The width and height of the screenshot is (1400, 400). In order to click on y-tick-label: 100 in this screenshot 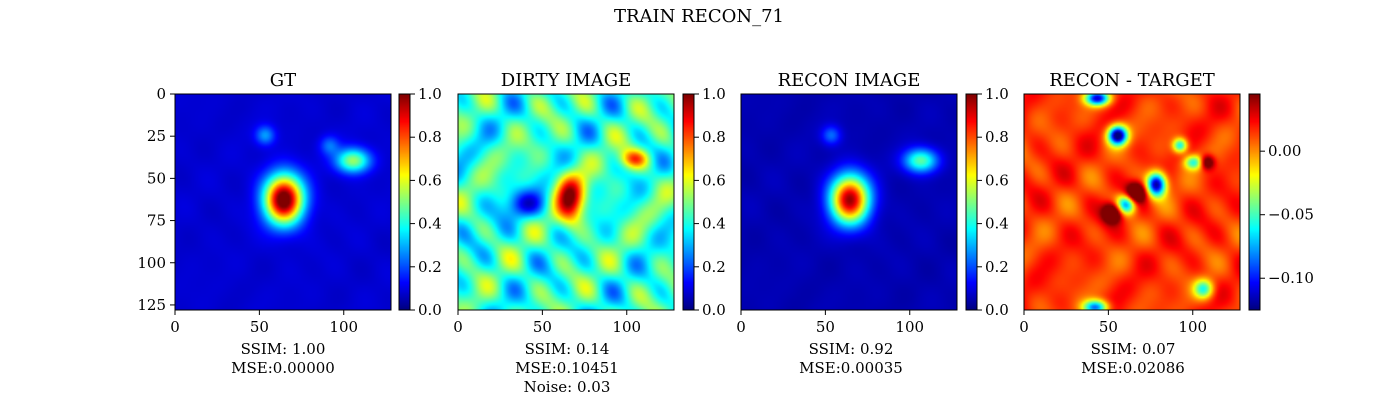, I will do `click(151, 263)`.